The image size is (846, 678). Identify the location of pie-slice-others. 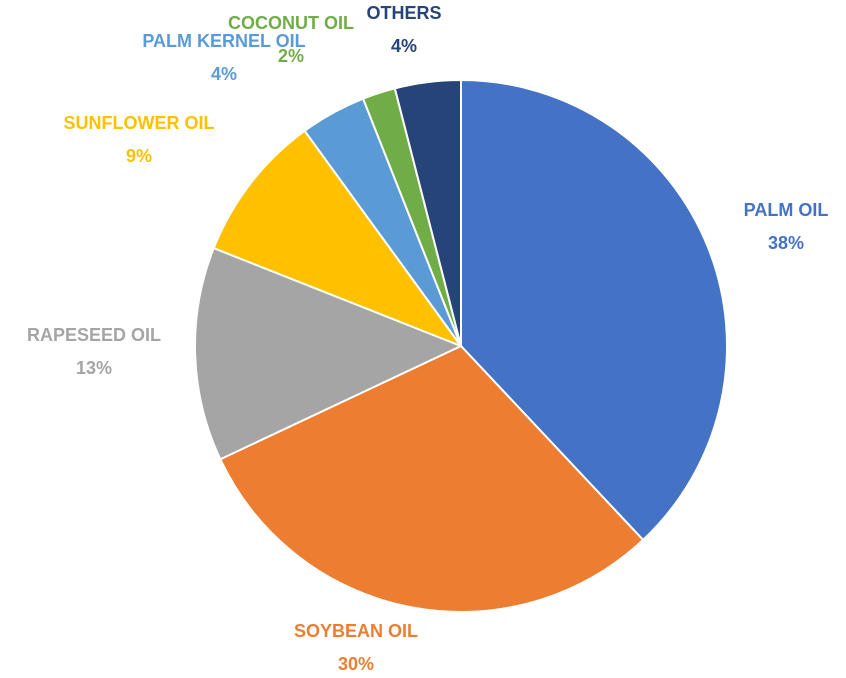
(427, 213).